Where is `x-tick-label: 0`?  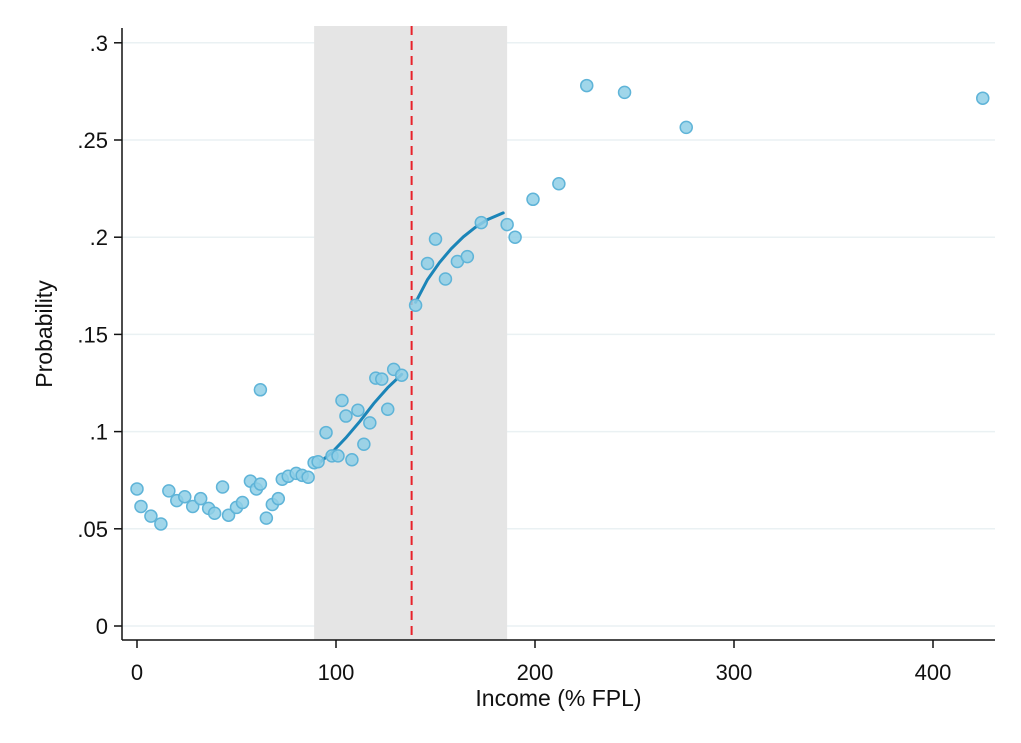
x-tick-label: 0 is located at coordinates (137, 672).